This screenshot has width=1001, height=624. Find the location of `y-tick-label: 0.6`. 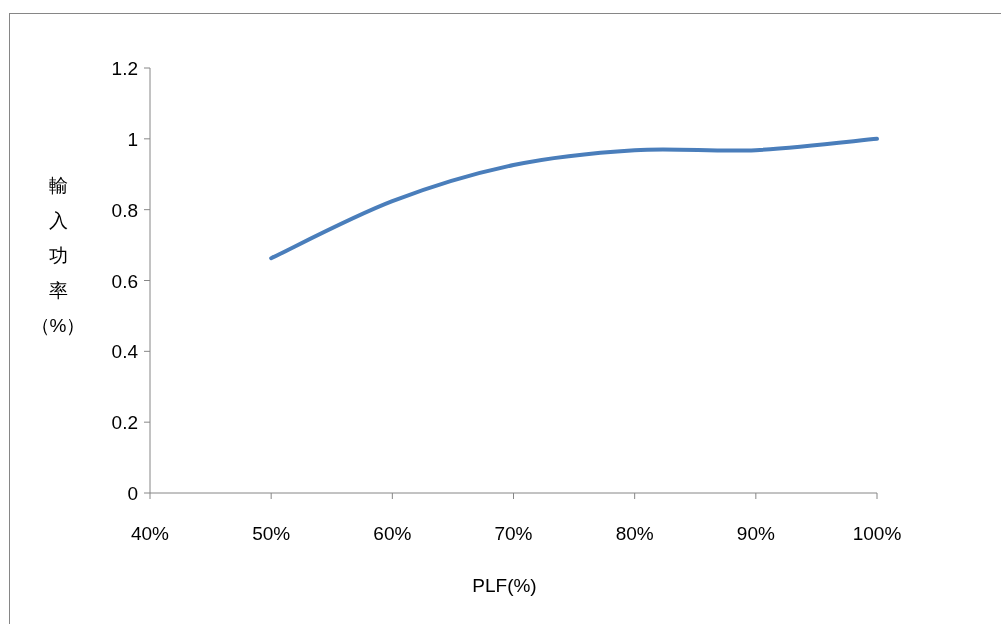

y-tick-label: 0.6 is located at coordinates (124, 281).